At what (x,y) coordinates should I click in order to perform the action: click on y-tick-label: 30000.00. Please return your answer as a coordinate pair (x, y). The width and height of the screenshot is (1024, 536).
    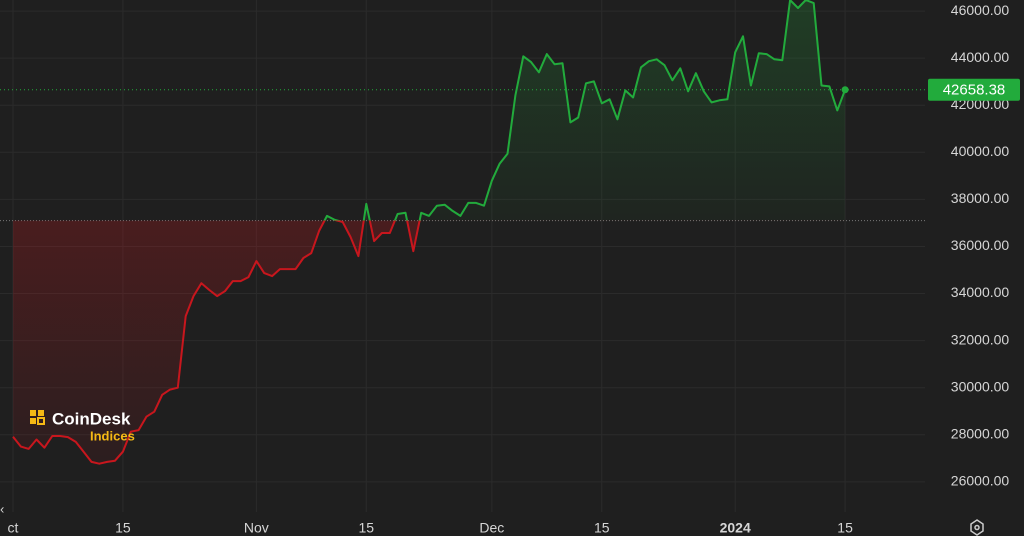
    Looking at the image, I should click on (980, 386).